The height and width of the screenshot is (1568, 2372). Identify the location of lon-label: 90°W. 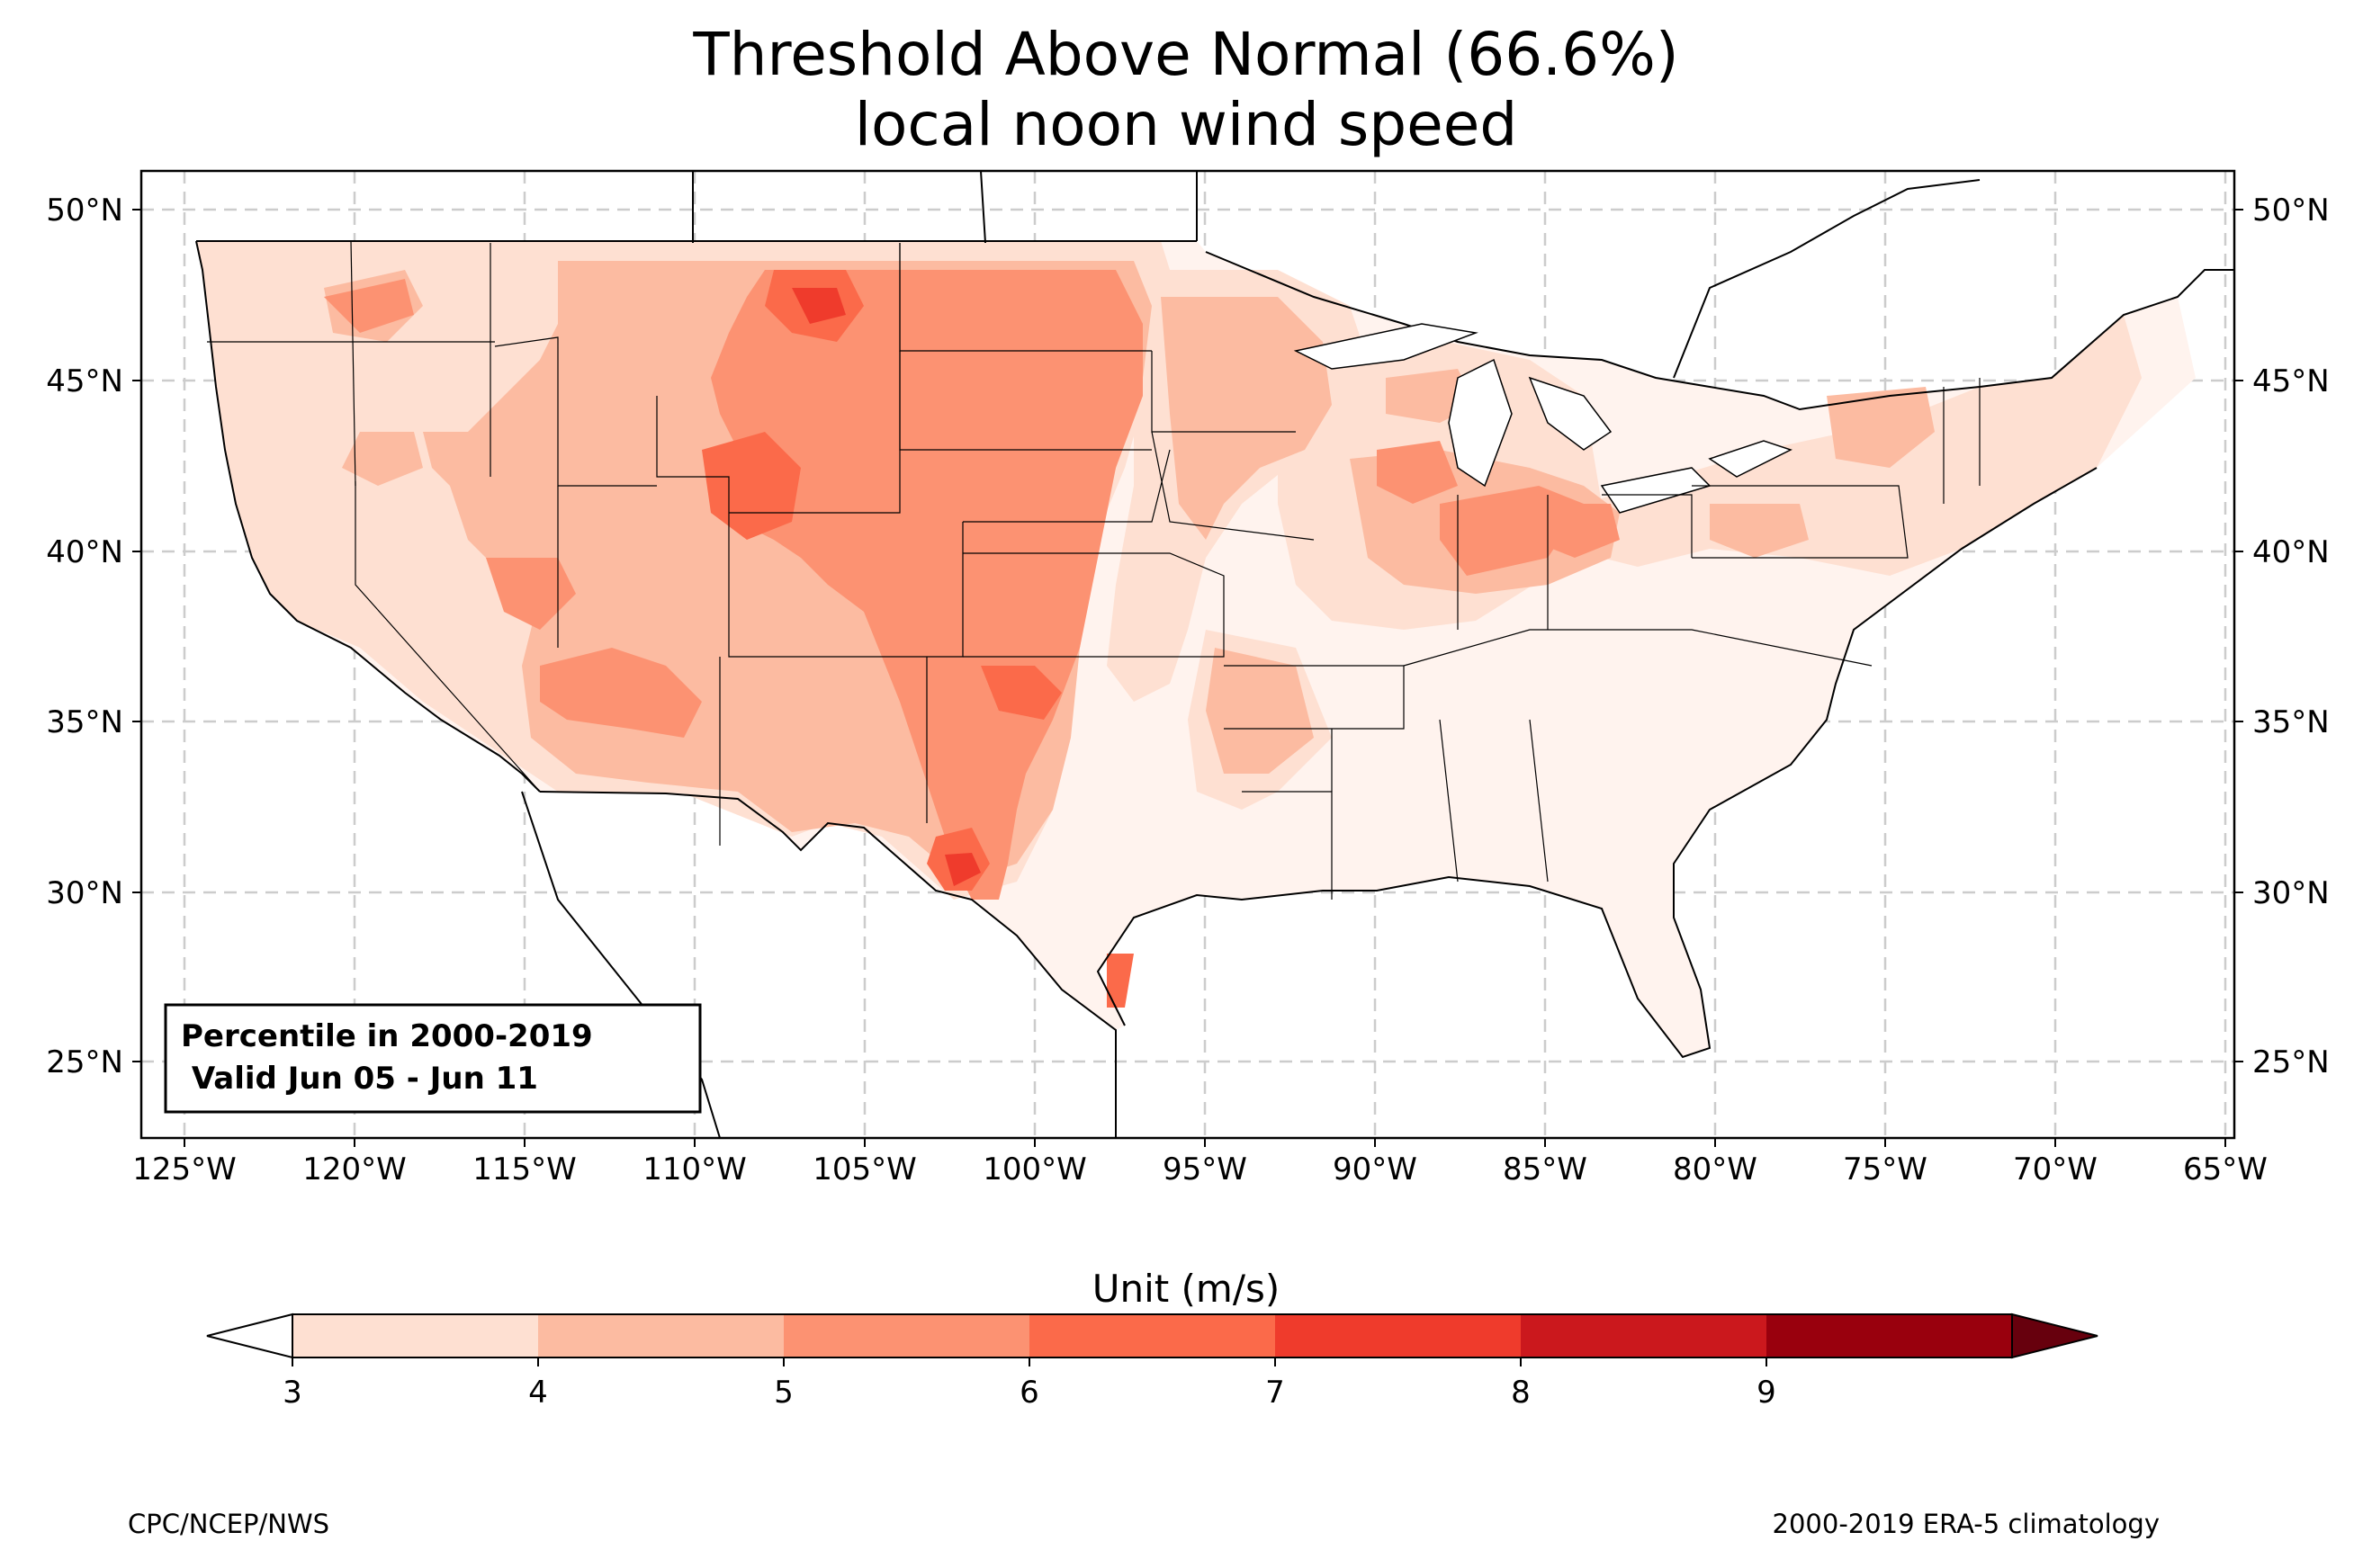
(1375, 1169).